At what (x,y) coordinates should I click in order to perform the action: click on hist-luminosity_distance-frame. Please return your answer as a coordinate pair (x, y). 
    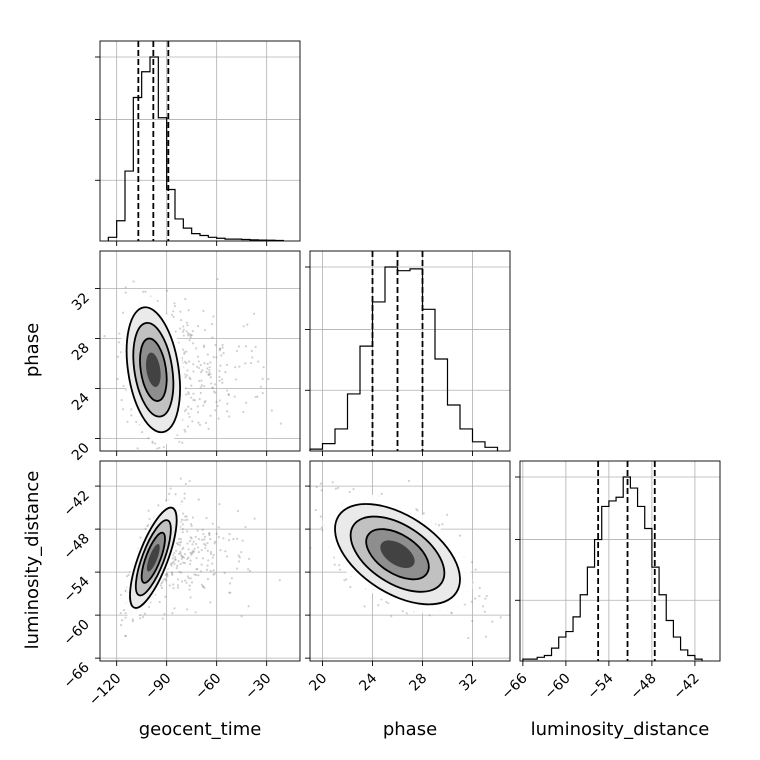
    Looking at the image, I should click on (620, 561).